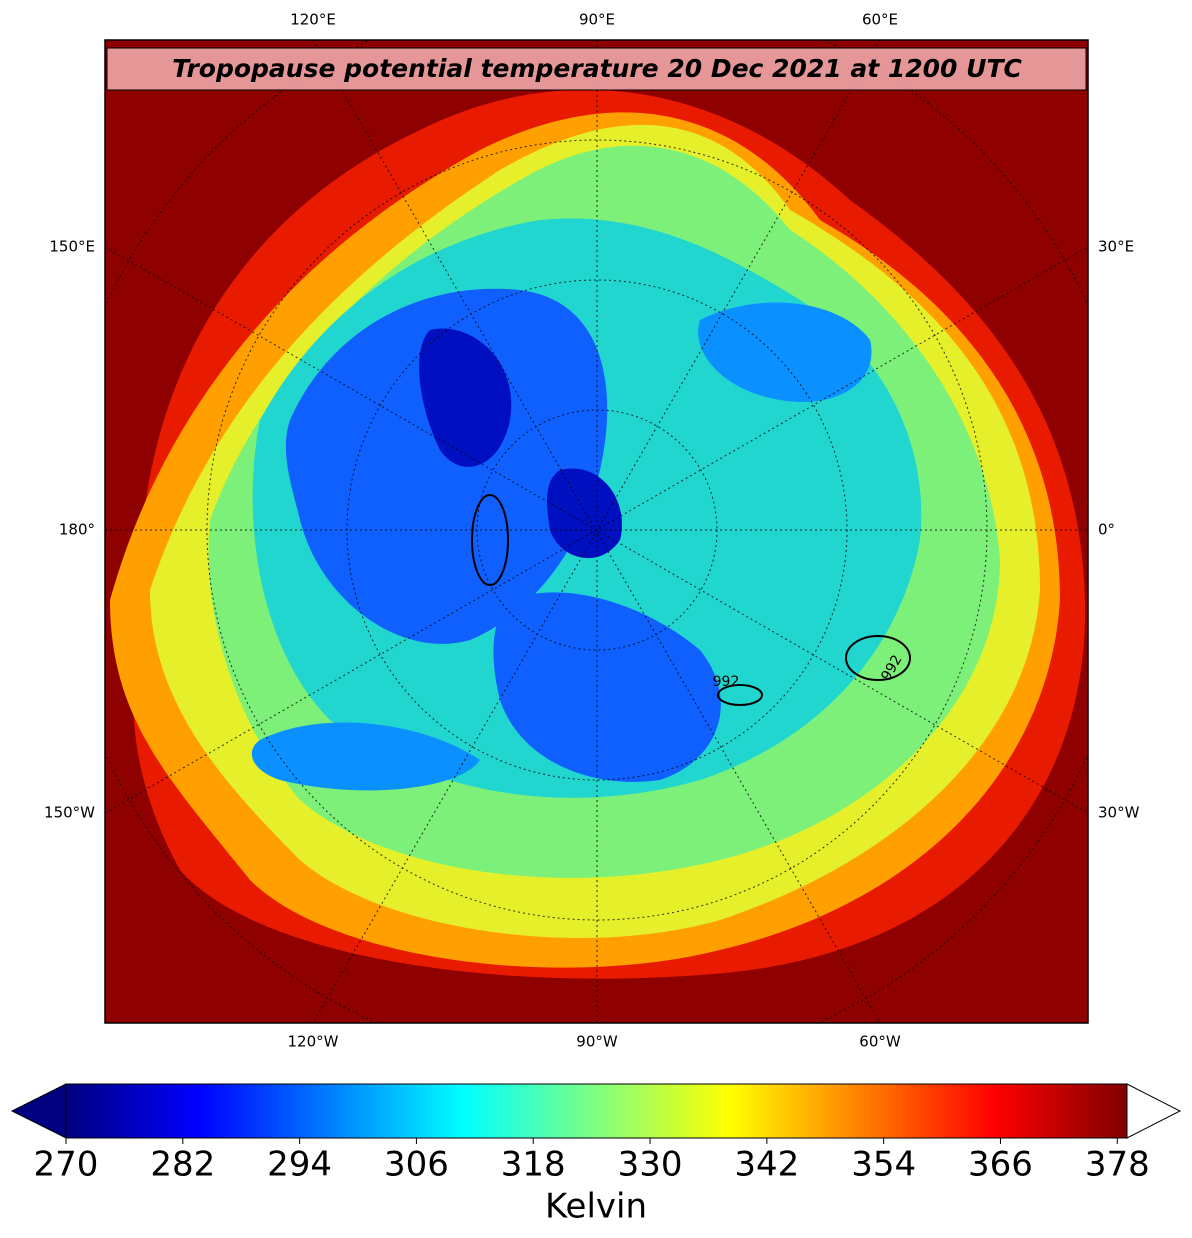 This screenshot has width=1192, height=1238. What do you see at coordinates (880, 1042) in the screenshot?
I see `lon-label: 60°W` at bounding box center [880, 1042].